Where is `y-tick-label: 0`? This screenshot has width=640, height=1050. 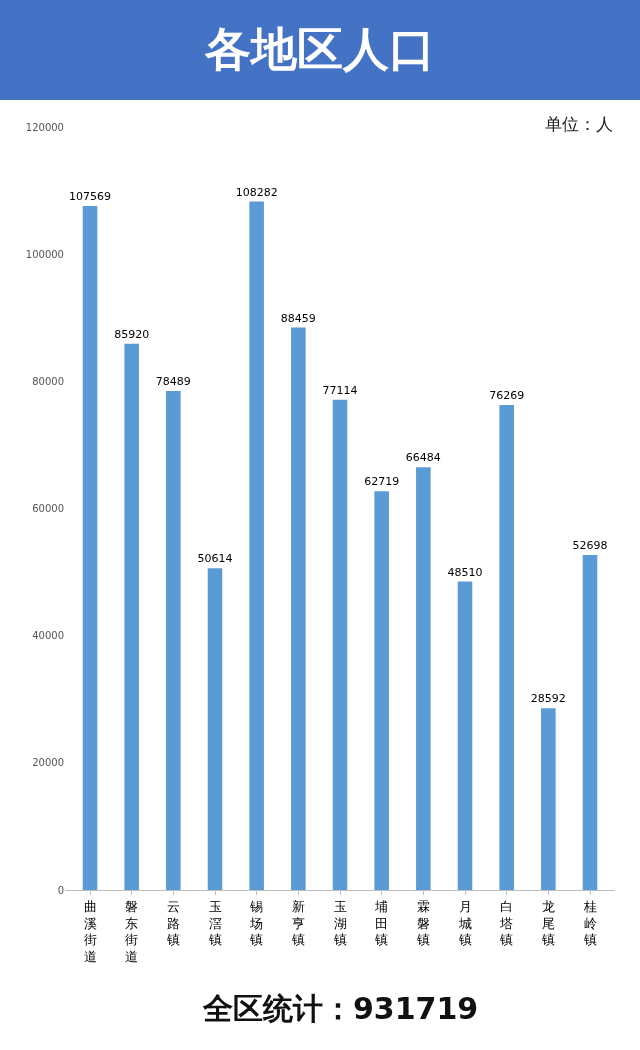
y-tick-label: 0 is located at coordinates (60, 890).